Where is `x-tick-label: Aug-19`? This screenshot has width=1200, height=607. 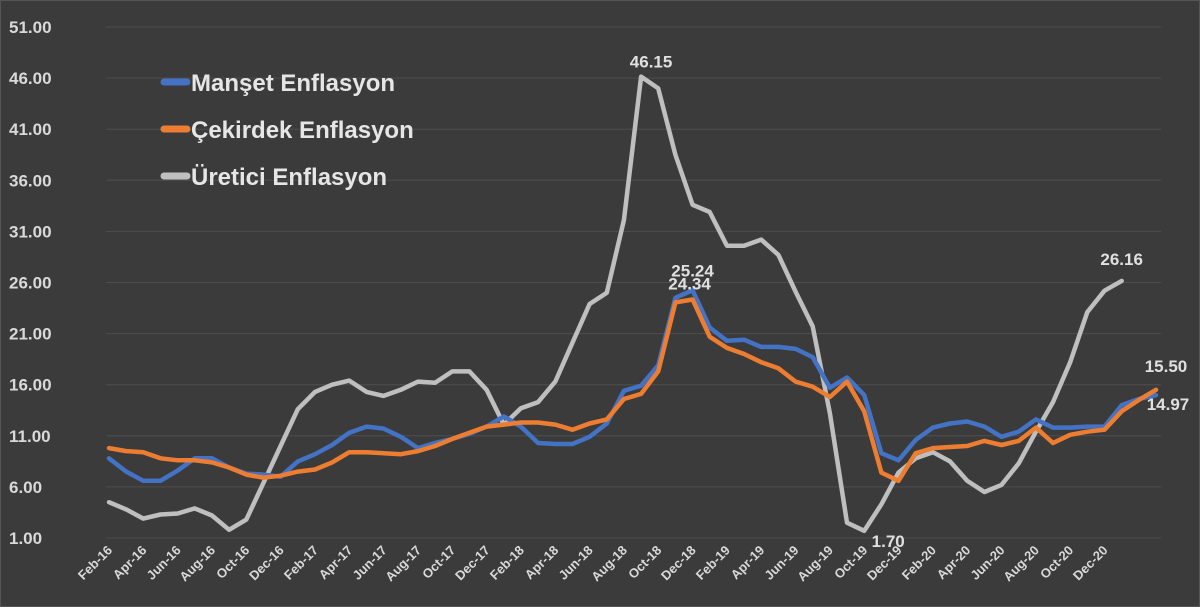 x-tick-label: Aug-19 is located at coordinates (815, 564).